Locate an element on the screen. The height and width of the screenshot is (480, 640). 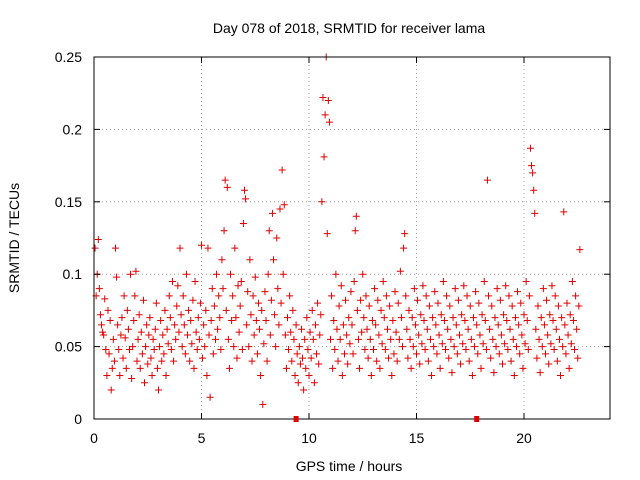
y-tick-label: 0.15 is located at coordinates (68, 202).